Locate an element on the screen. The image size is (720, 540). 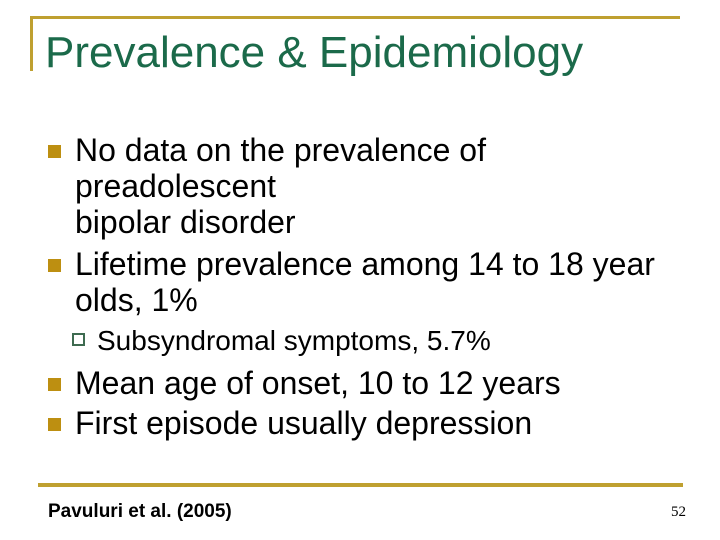
sub-bullet-text: Subsyndromal symptoms, 5.7% is located at coordinates (294, 340).